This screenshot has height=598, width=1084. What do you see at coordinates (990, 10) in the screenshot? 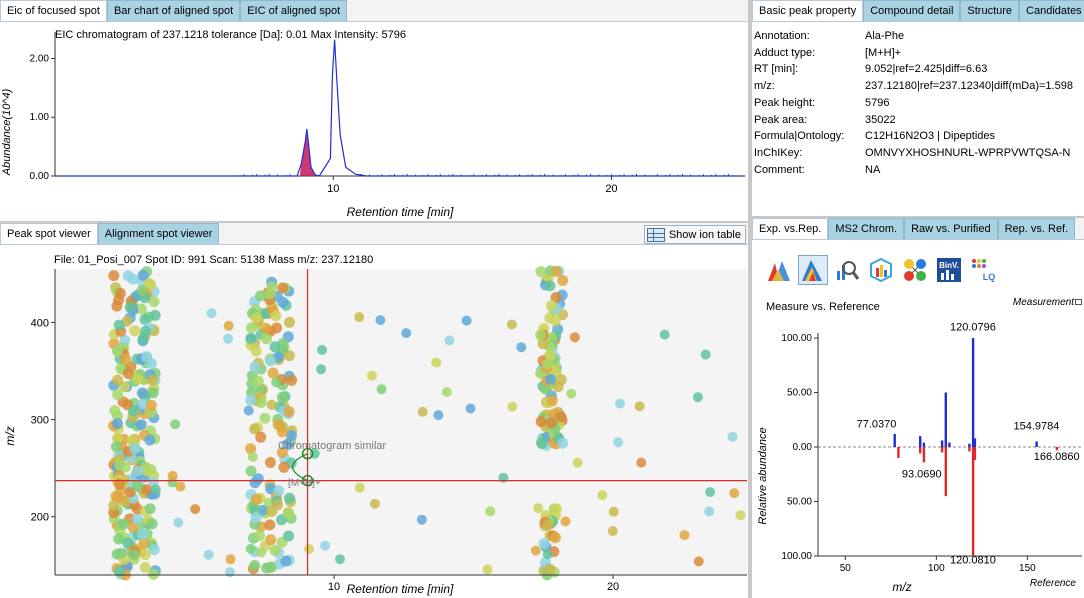
I see `tab-structure: Structure` at bounding box center [990, 10].